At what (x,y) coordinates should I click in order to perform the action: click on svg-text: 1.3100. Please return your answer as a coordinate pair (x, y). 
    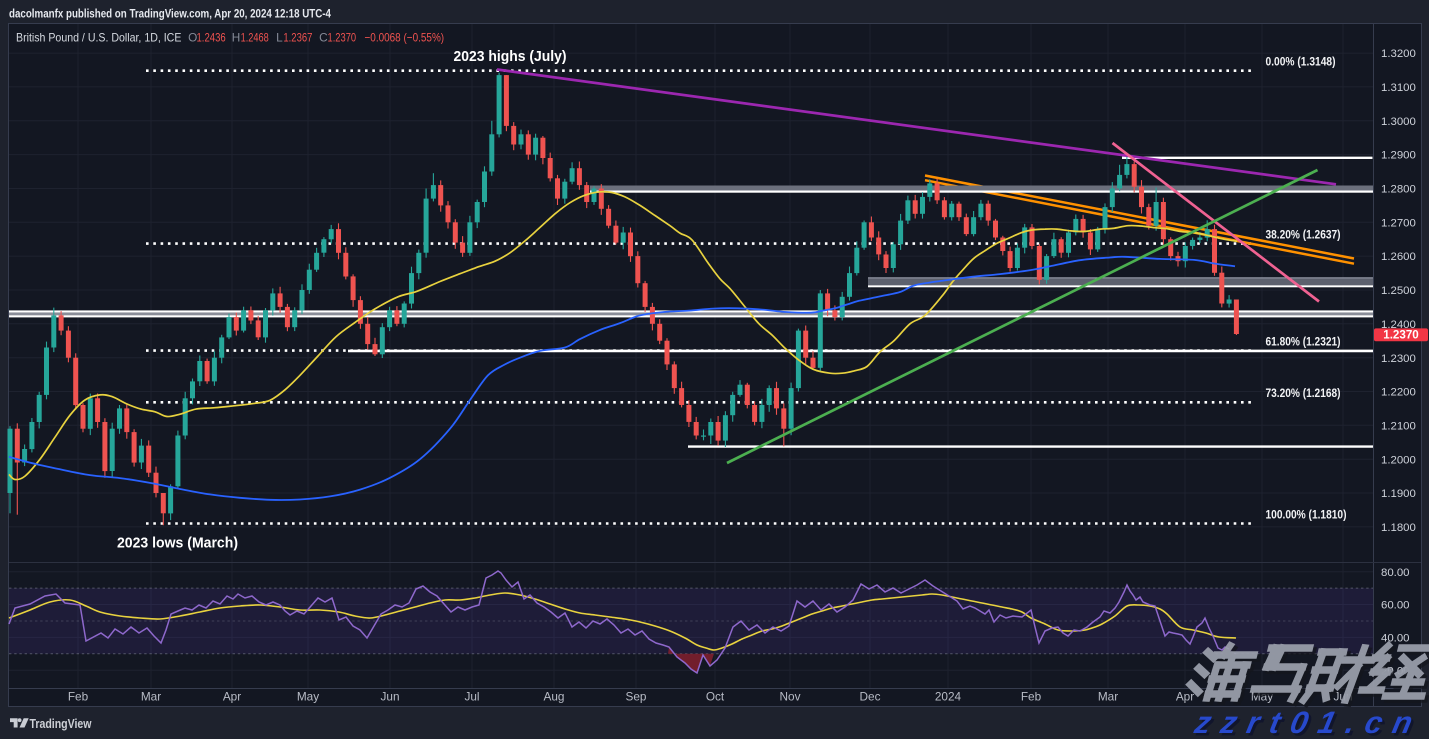
    Looking at the image, I should click on (1398, 88).